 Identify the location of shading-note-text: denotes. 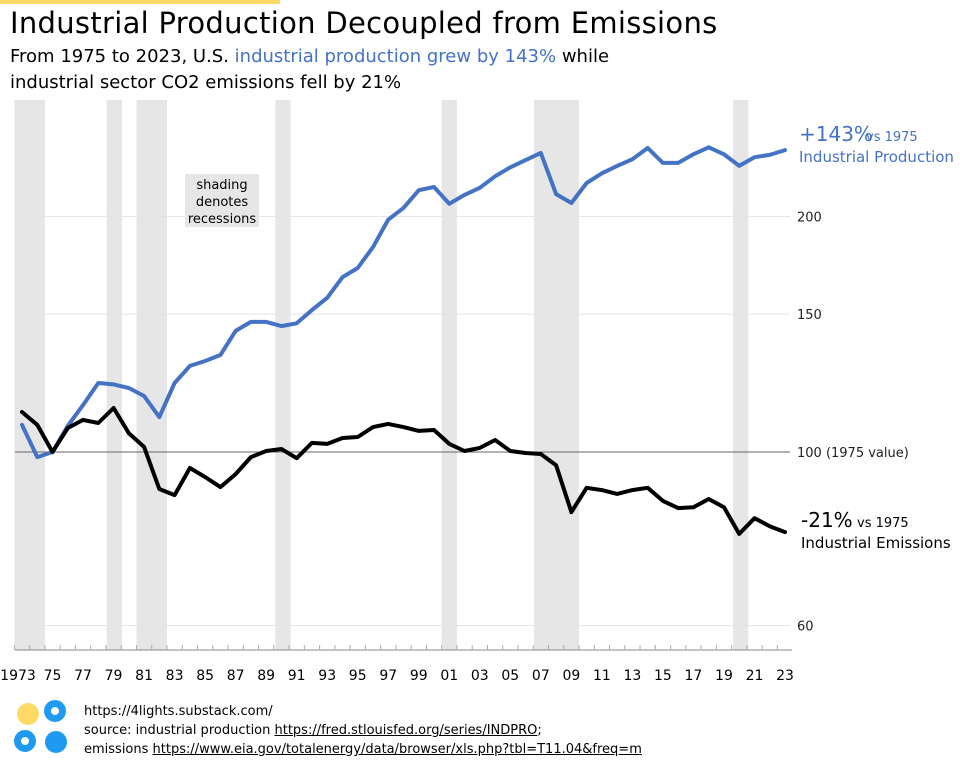
(222, 202).